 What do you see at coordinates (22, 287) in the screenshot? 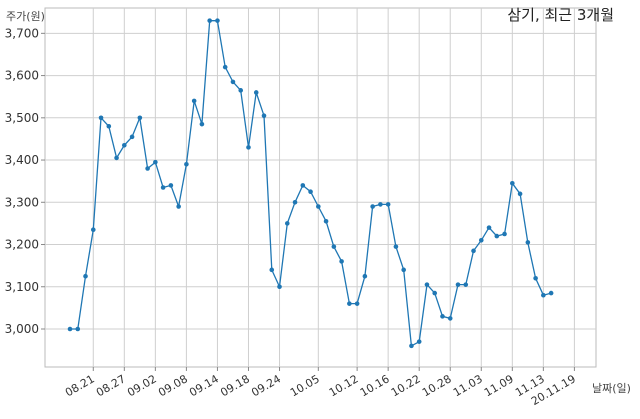
I see `y-tick-label: 3,100` at bounding box center [22, 287].